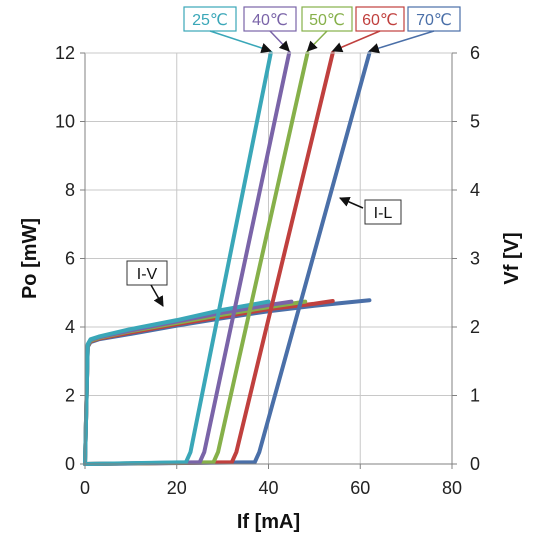 Image resolution: width=545 pixels, height=546 pixels. Describe the element at coordinates (65, 122) in the screenshot. I see `y-left-tick-label: 10` at that location.